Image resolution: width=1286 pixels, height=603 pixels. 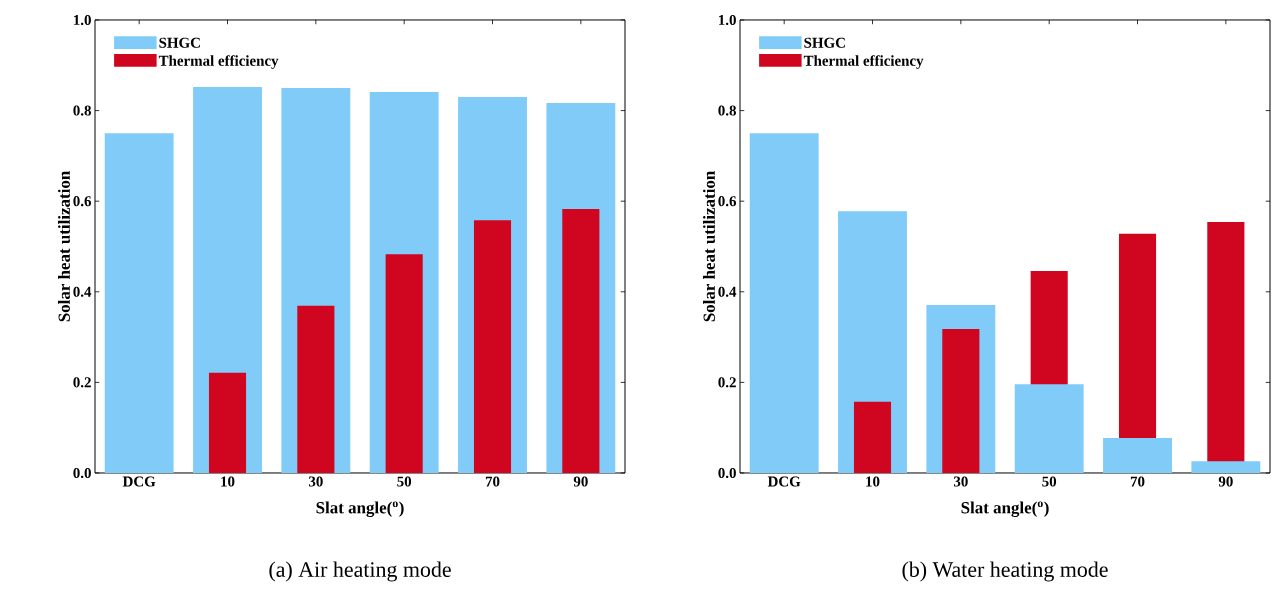 I want to click on text: (a) Air heating mode, so click(x=360, y=571).